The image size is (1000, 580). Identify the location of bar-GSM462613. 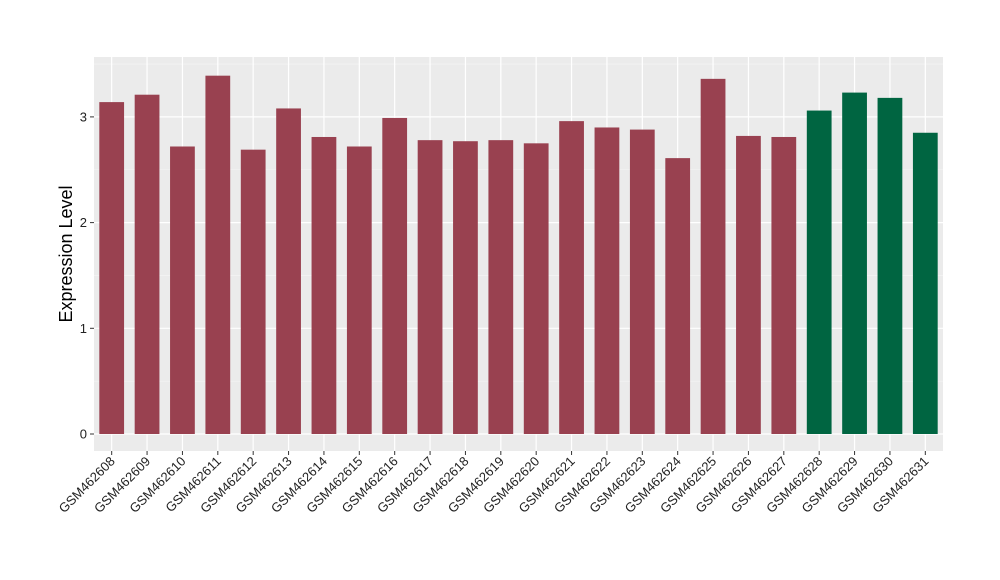
(288, 271).